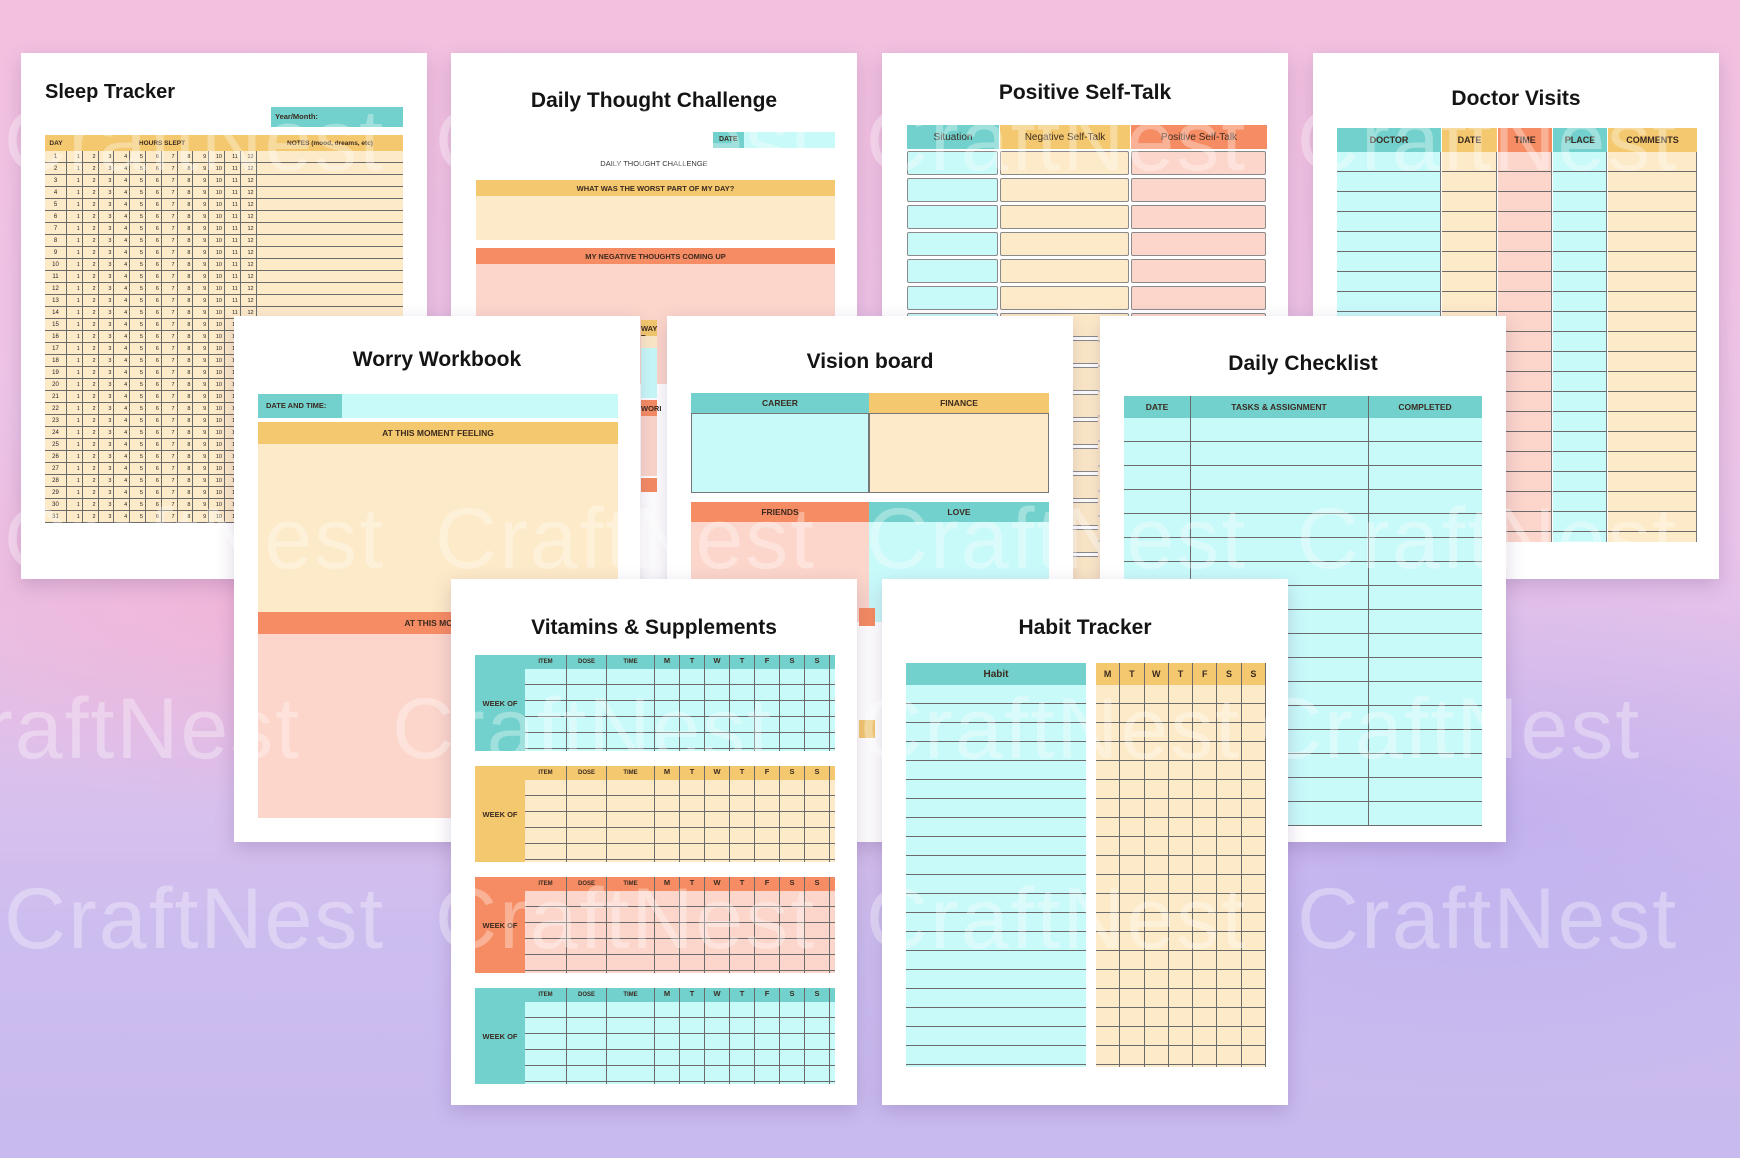 The image size is (1740, 1158). What do you see at coordinates (337, 117) in the screenshot?
I see `year-month-field: Year/Month:` at bounding box center [337, 117].